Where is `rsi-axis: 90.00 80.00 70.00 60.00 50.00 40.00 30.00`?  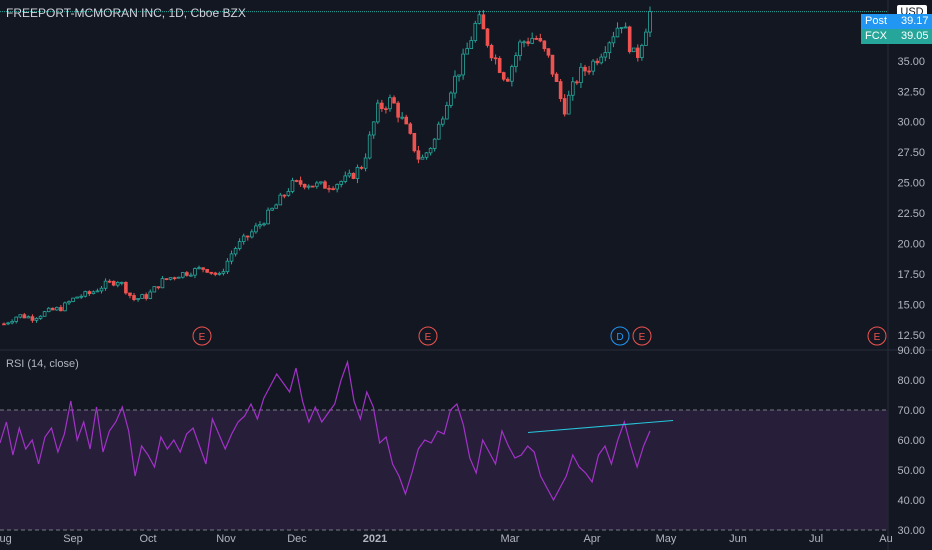 rsi-axis: 90.00 80.00 70.00 60.00 50.00 40.00 30.00 is located at coordinates (911, 441).